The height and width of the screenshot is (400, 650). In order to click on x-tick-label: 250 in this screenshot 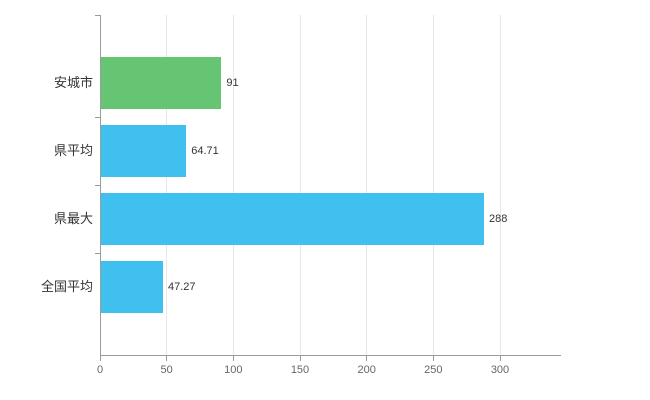, I will do `click(433, 370)`.